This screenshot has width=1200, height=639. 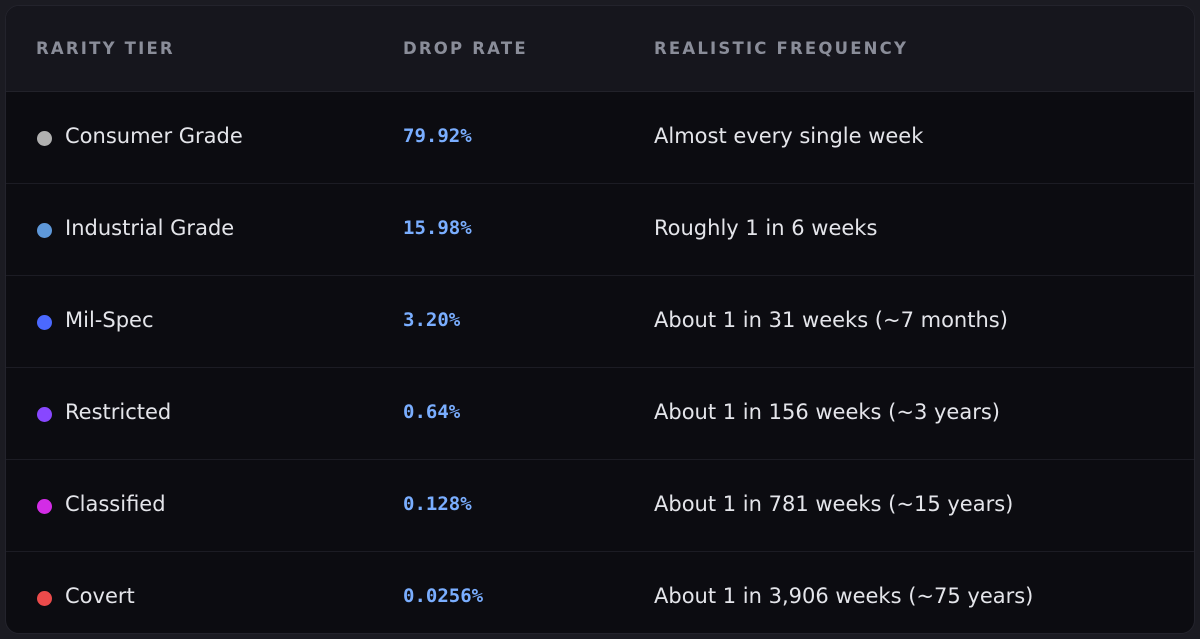 I want to click on rarity-tier-name: Classified, so click(x=115, y=504).